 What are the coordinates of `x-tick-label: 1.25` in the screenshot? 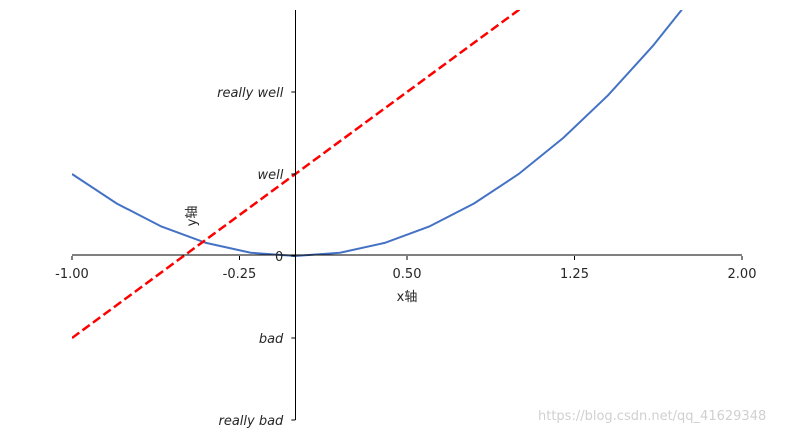 It's located at (574, 274).